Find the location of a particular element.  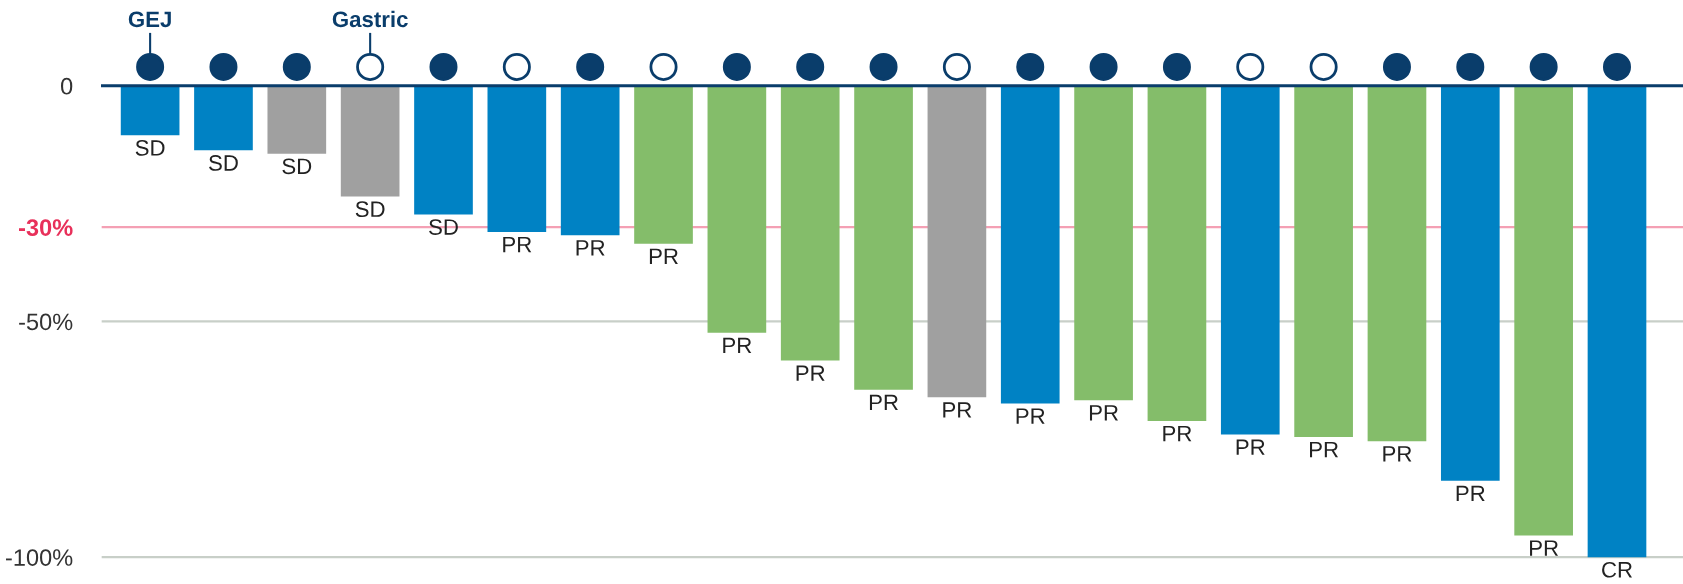

y-tick-label: 0 is located at coordinates (66, 86).